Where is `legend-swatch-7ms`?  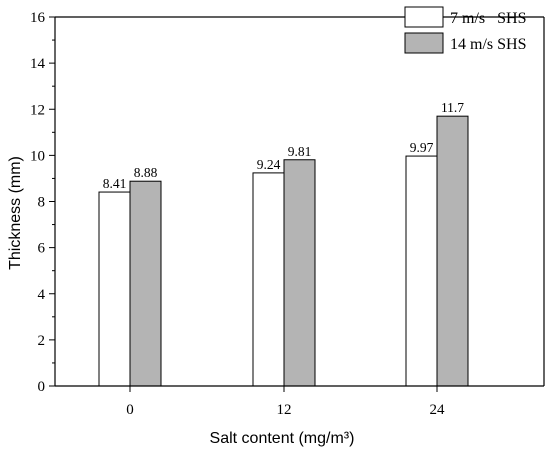
legend-swatch-7ms is located at coordinates (424, 17).